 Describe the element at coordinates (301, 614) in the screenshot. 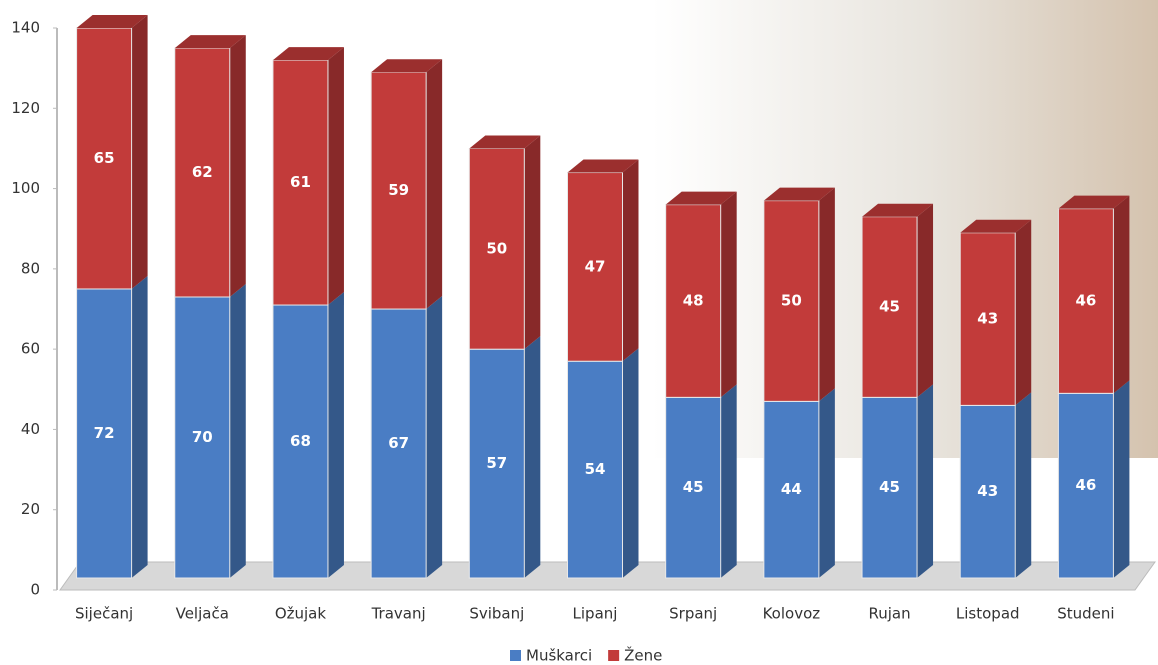

I see `x-tick-label: Ožujak` at that location.